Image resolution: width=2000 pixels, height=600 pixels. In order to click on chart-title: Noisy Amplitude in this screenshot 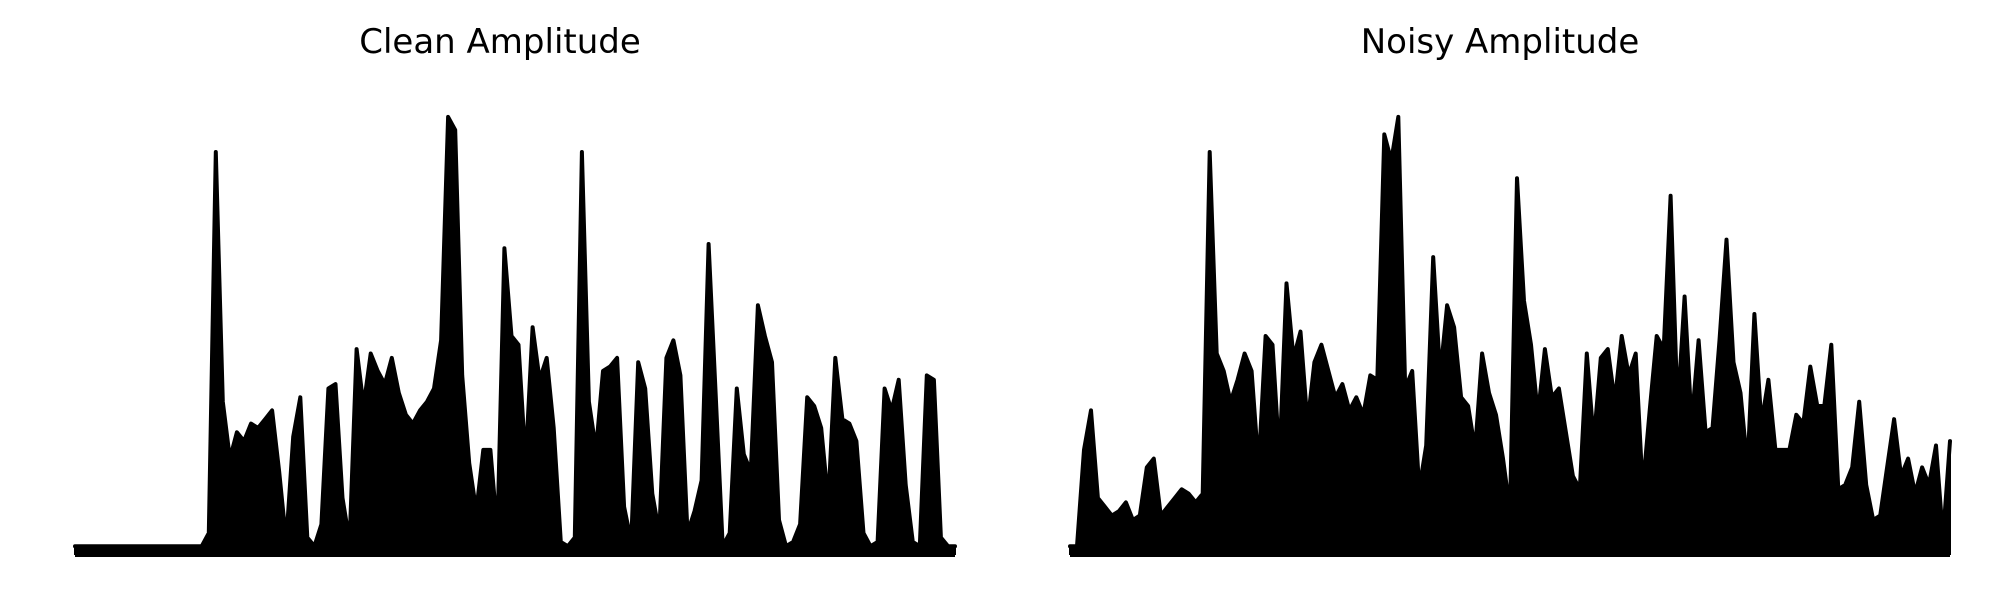, I will do `click(1500, 42)`.